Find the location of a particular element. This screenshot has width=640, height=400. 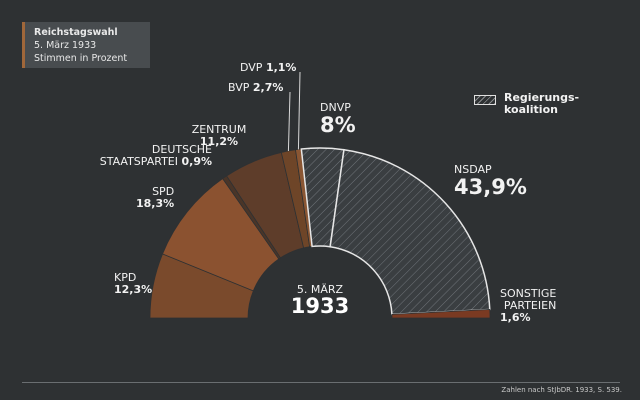

chart-unit: Stimmen in Prozent is located at coordinates (81, 58).